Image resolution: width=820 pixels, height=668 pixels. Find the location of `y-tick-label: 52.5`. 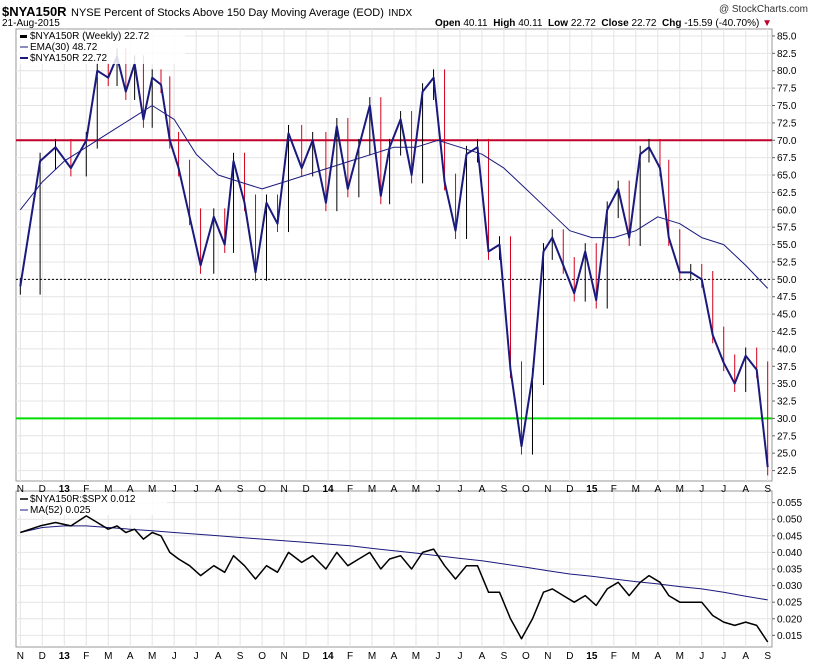

y-tick-label: 52.5 is located at coordinates (787, 262).